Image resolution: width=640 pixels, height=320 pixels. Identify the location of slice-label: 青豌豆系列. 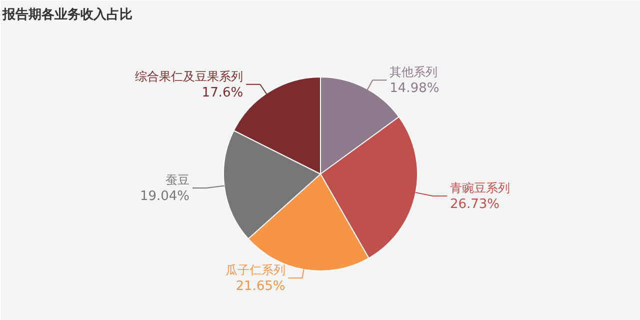
(480, 188).